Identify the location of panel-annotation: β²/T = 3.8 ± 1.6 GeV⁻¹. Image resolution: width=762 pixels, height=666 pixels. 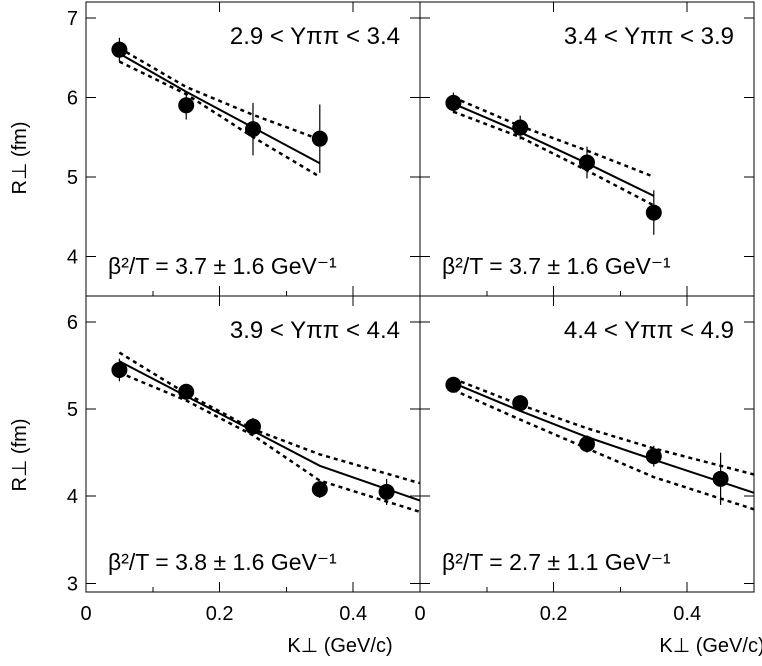
(222, 562).